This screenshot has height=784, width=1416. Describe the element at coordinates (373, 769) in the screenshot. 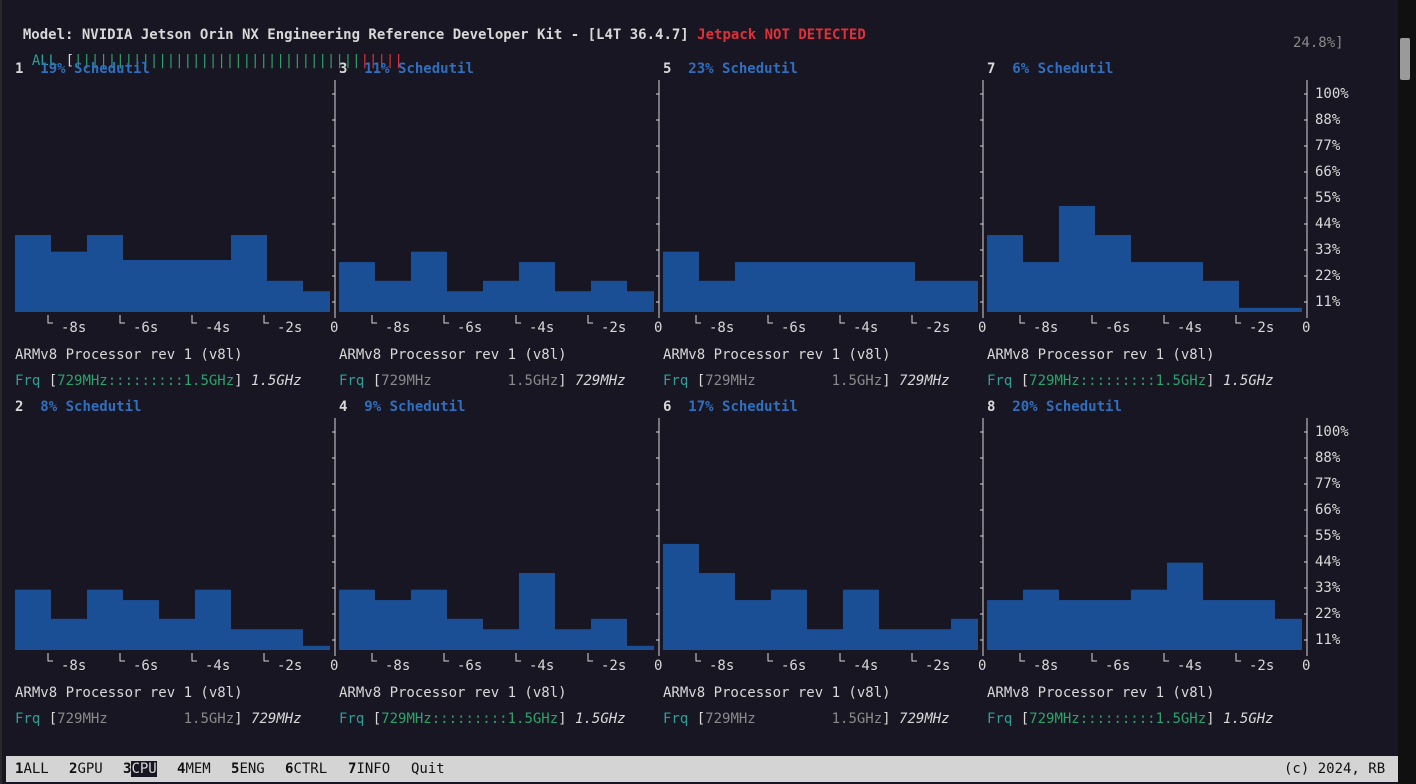

I see `tab-info-label: INFO` at that location.